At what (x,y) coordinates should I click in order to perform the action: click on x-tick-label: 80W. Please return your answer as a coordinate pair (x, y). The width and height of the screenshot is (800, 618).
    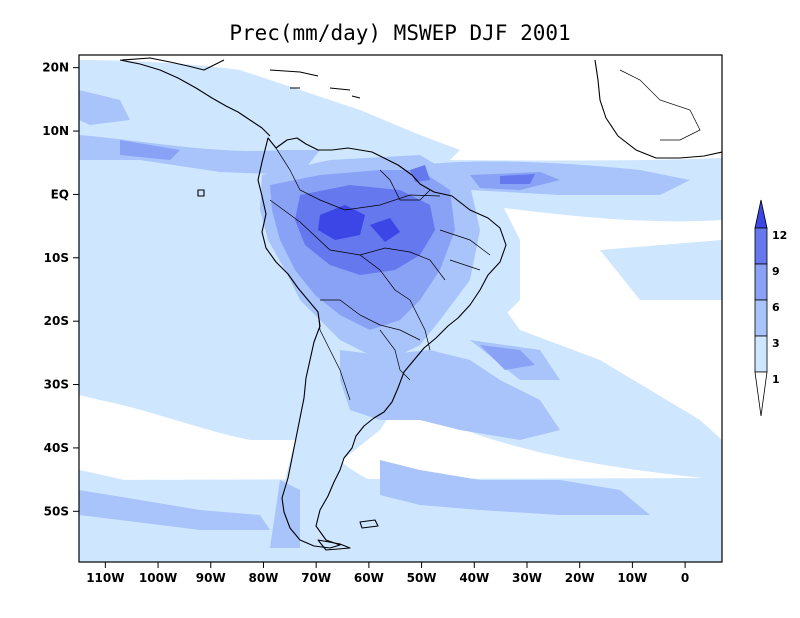
    Looking at the image, I should click on (263, 578).